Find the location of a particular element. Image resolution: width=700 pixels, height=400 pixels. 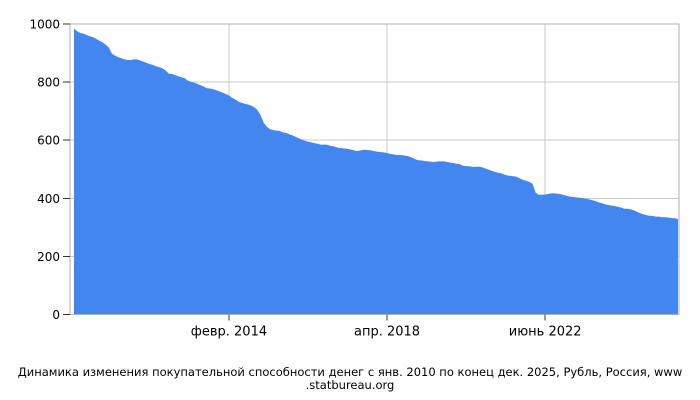

y-tick-label: 200 is located at coordinates (48, 257).